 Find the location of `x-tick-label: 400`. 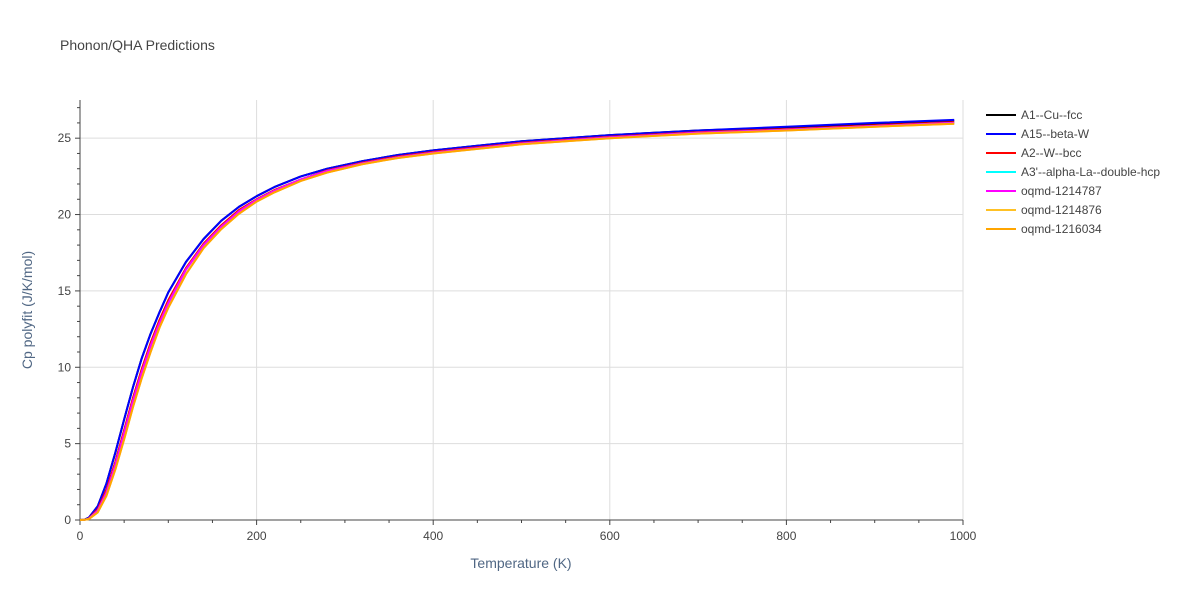

x-tick-label: 400 is located at coordinates (433, 536).